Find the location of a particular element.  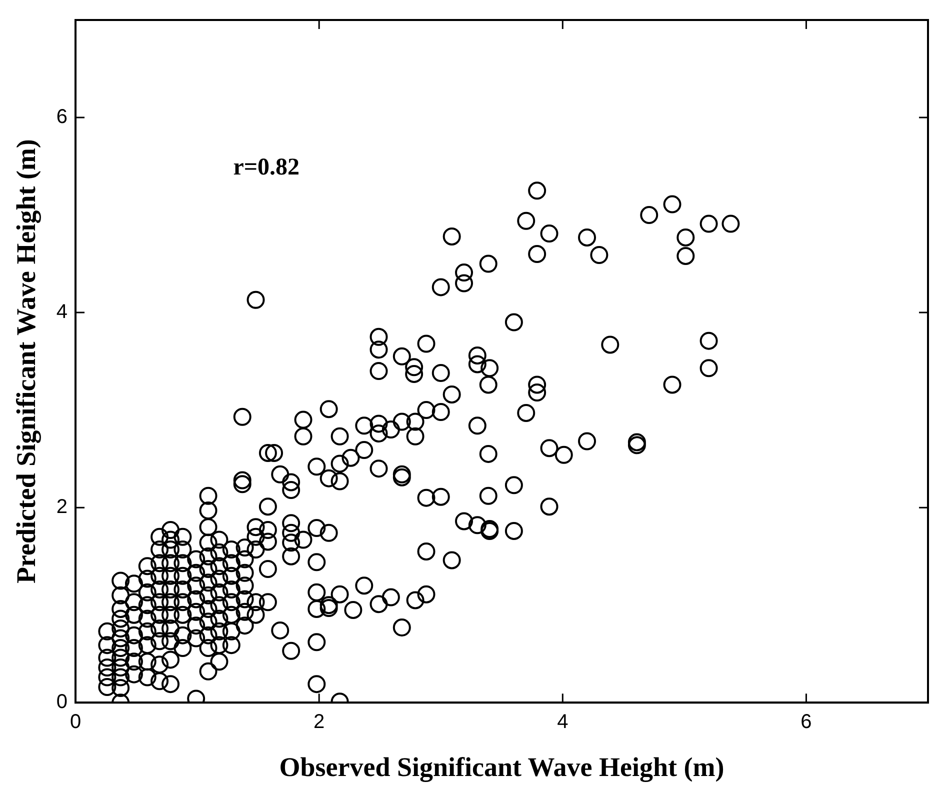

y-tick-label: 4 is located at coordinates (62, 312).